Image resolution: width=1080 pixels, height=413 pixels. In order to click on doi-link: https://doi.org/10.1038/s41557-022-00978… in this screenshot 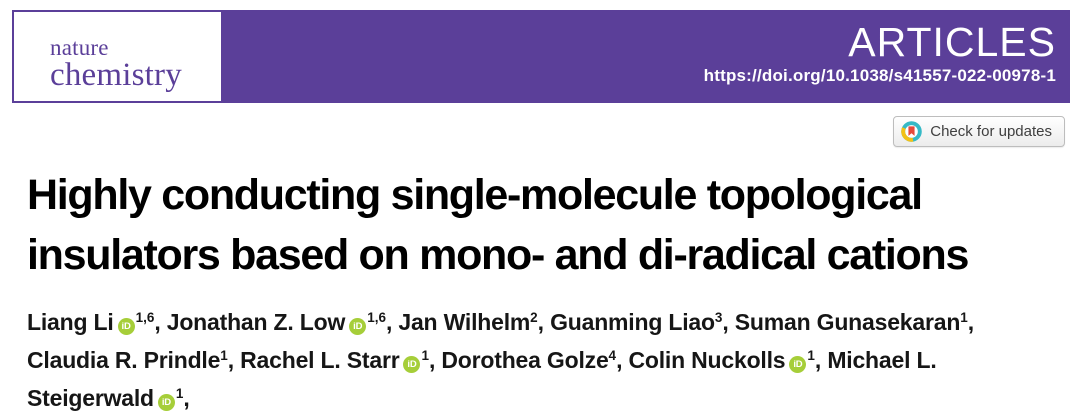, I will do `click(879, 75)`.